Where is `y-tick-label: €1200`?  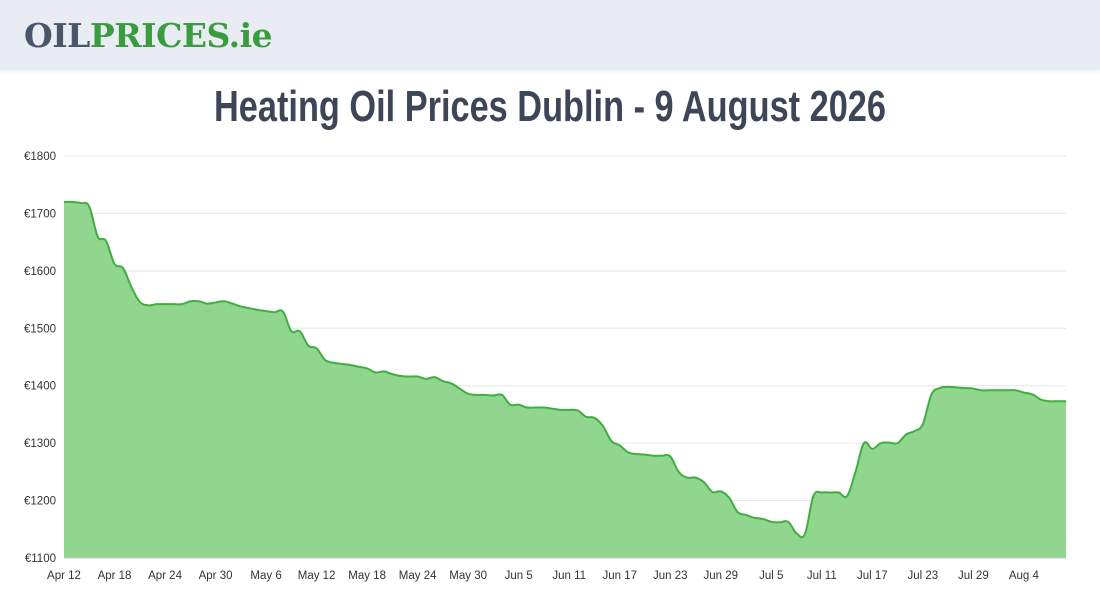
y-tick-label: €1200 is located at coordinates (40, 502).